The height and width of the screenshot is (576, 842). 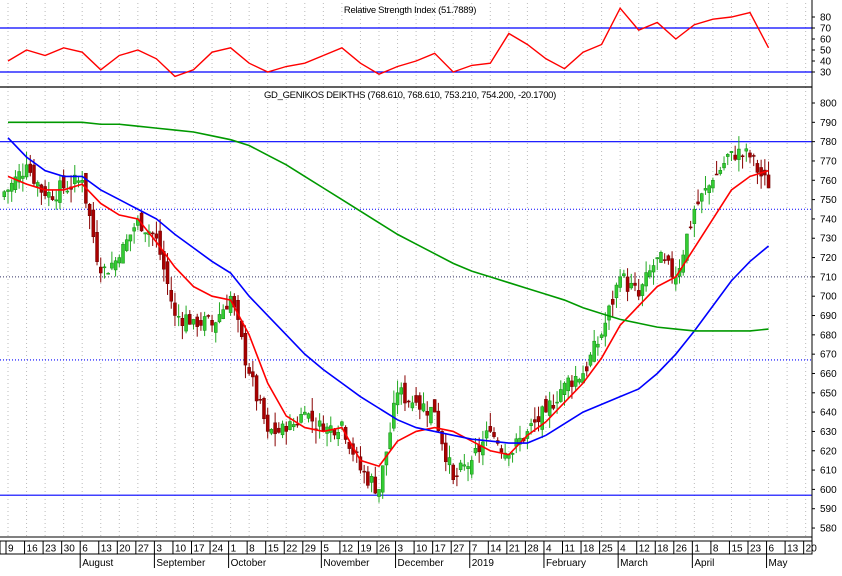 What do you see at coordinates (97, 563) in the screenshot?
I see `month-label: August` at bounding box center [97, 563].